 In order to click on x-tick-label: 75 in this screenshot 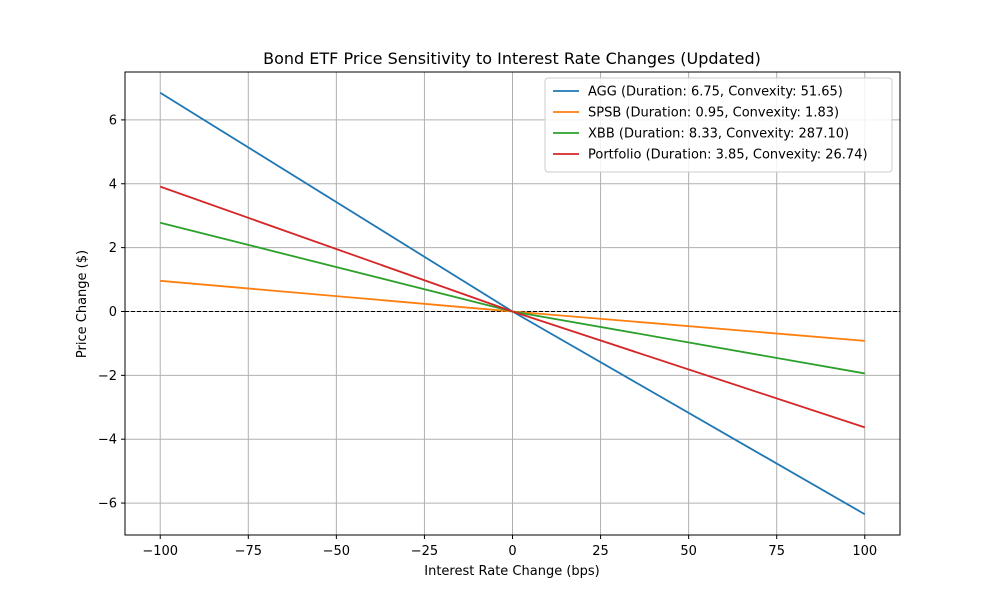, I will do `click(776, 551)`.